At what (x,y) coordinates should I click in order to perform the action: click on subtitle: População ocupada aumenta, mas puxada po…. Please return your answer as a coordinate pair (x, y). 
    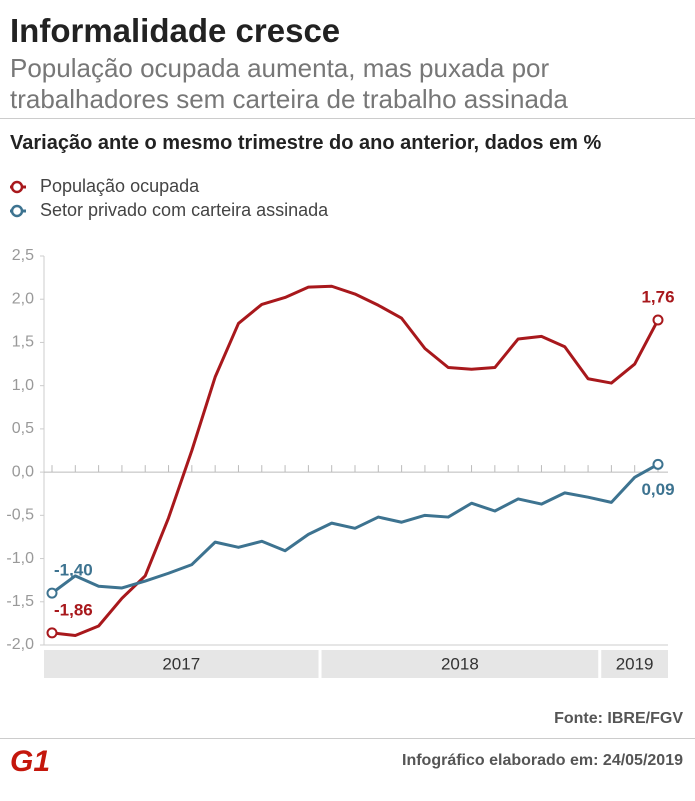
    Looking at the image, I should click on (289, 83).